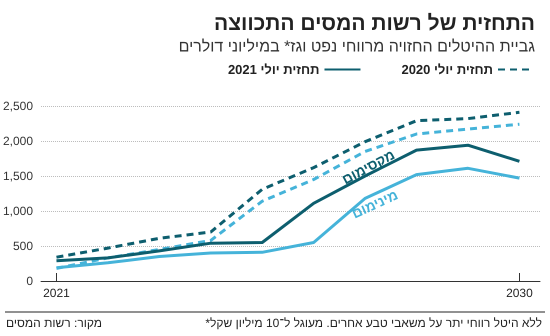 The width and height of the screenshot is (550, 336). Describe the element at coordinates (374, 204) in the screenshot. I see `annotation: מינימום` at that location.